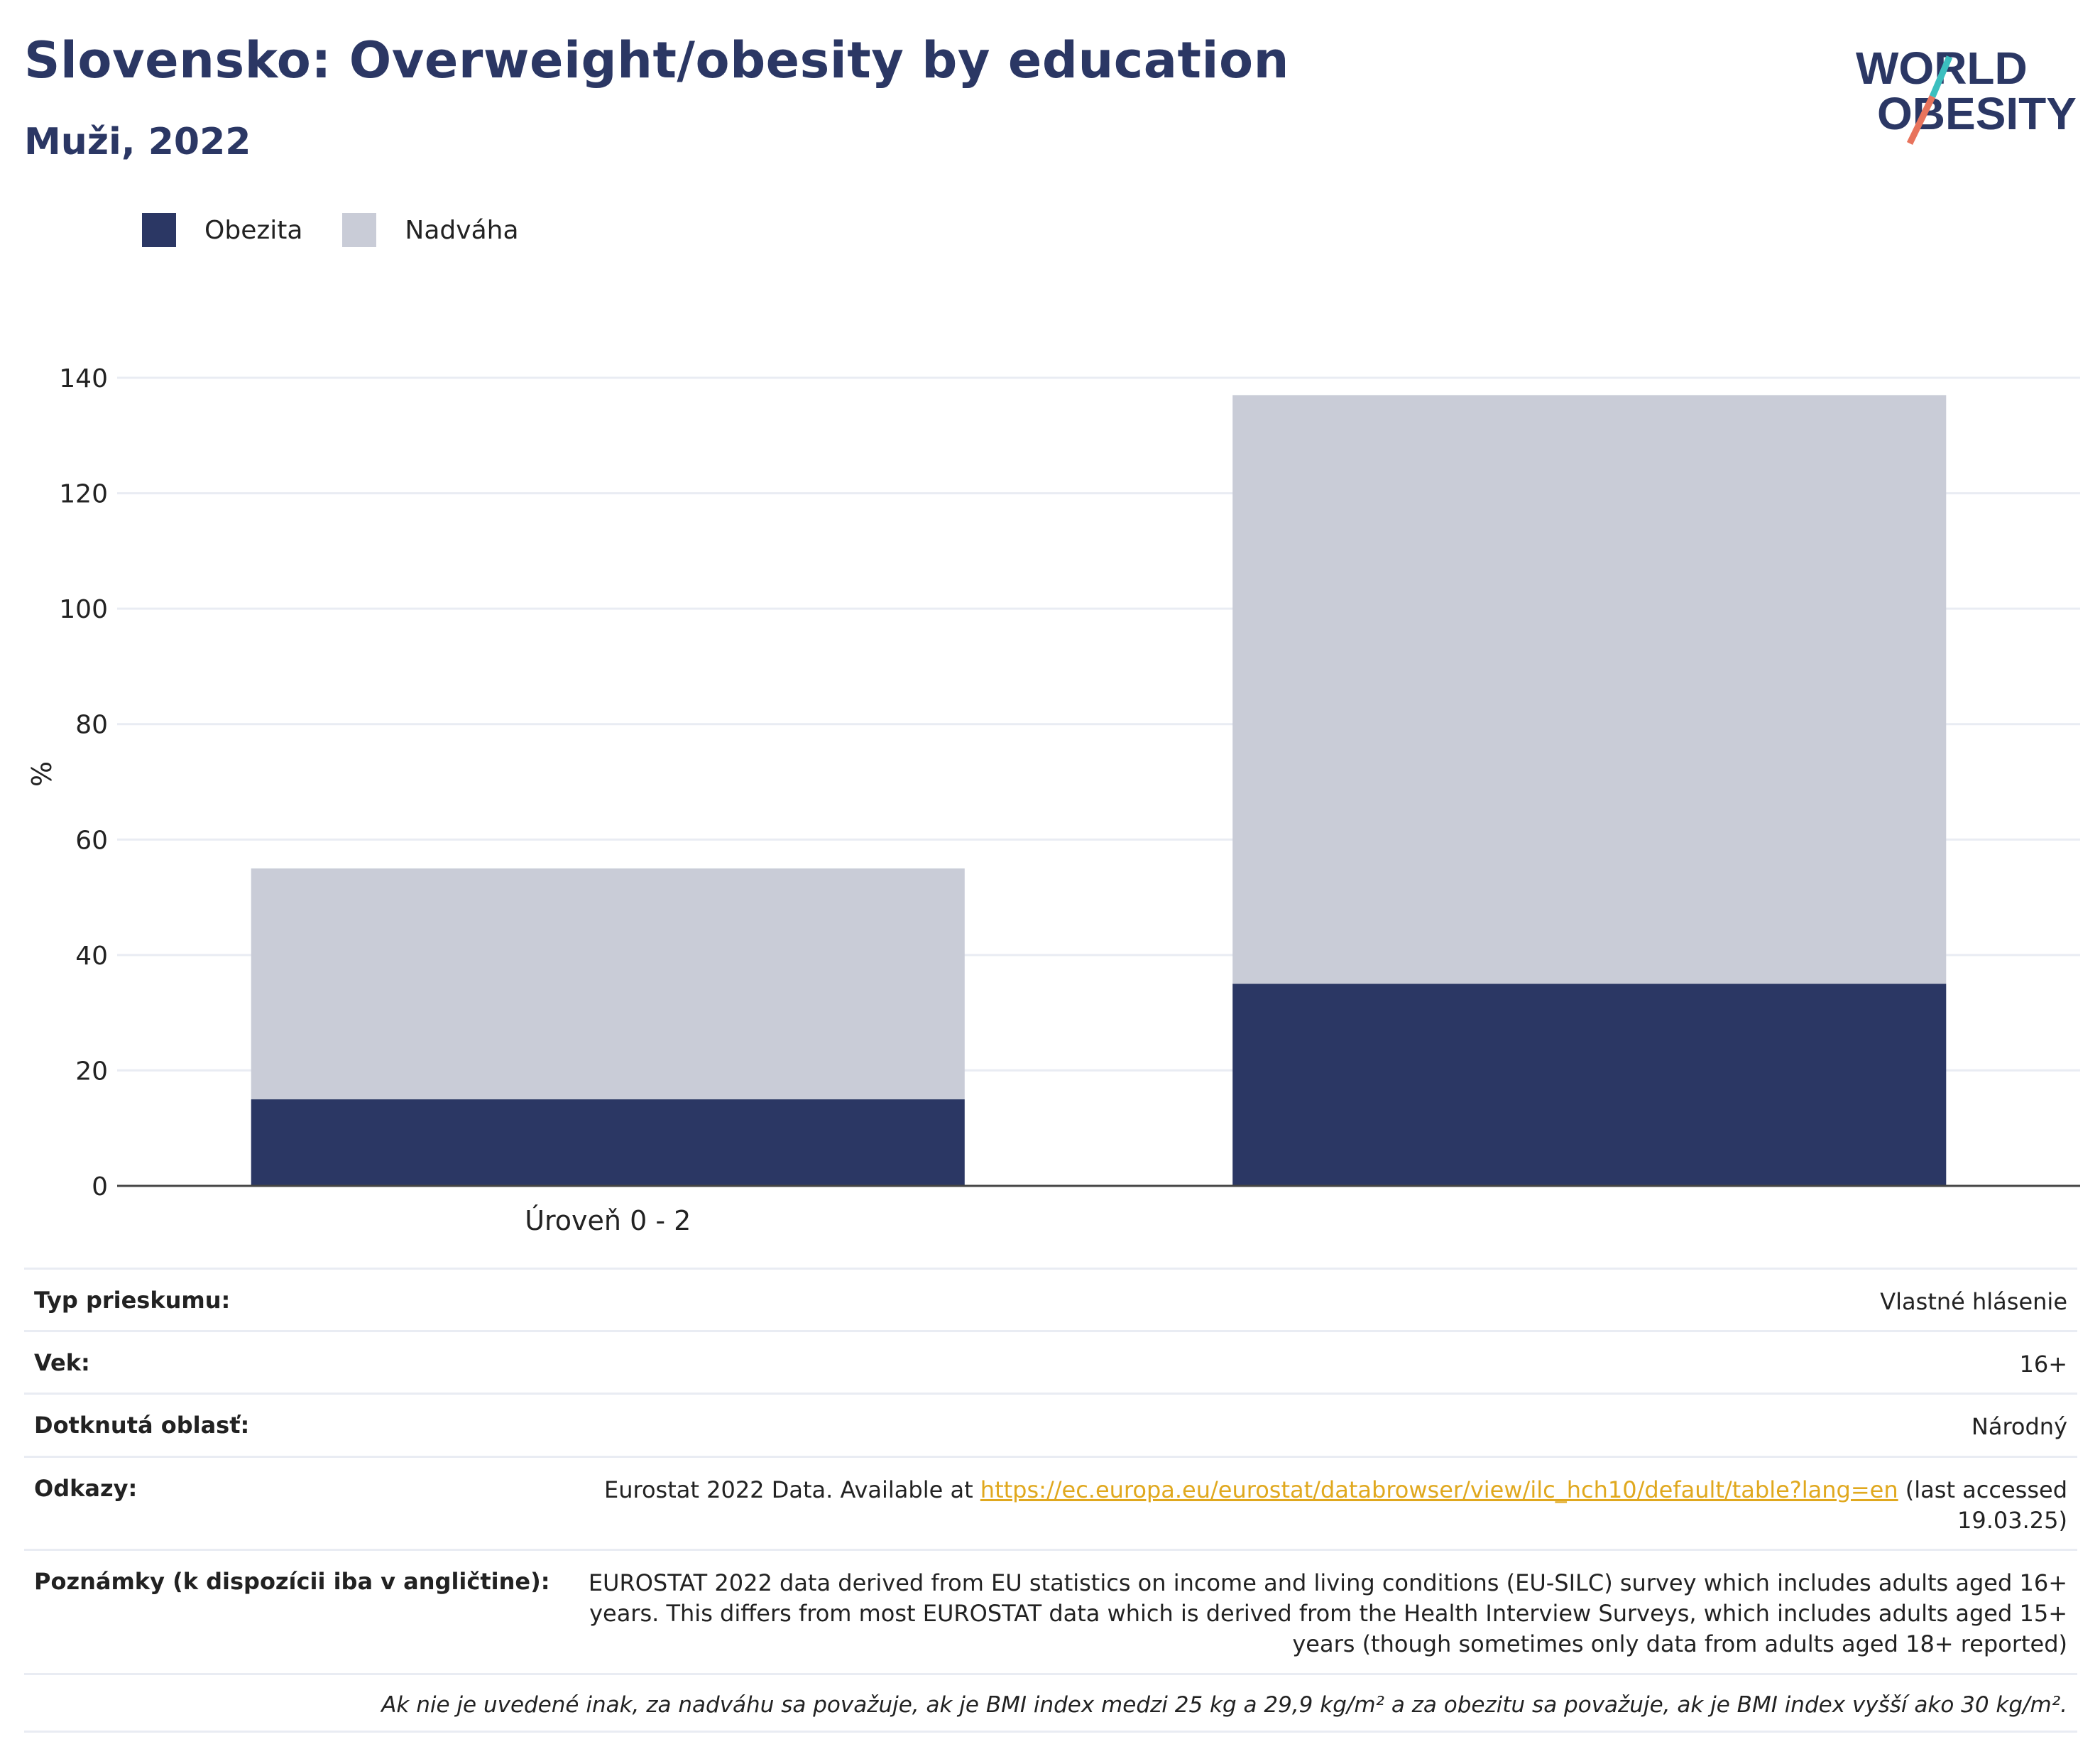 This screenshot has height=1749, width=2100. Describe the element at coordinates (1982, 1505) in the screenshot. I see `references-suffix: (last accessed 19.03.25)` at that location.